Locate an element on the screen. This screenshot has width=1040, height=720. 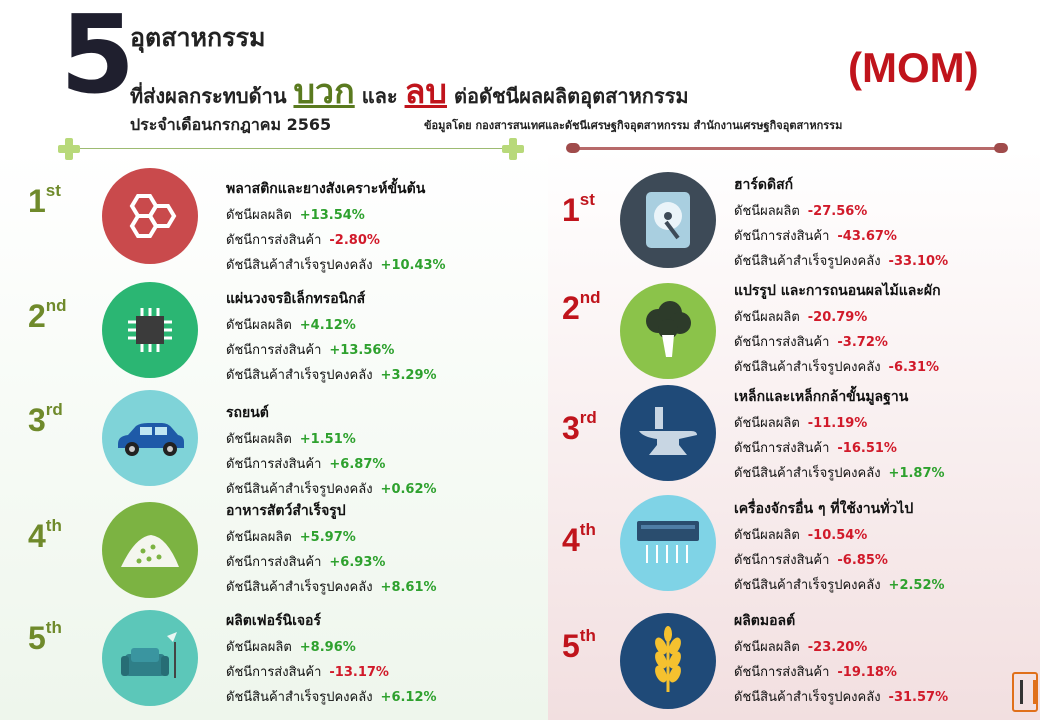
negative-divider is located at coordinates (786, 148).